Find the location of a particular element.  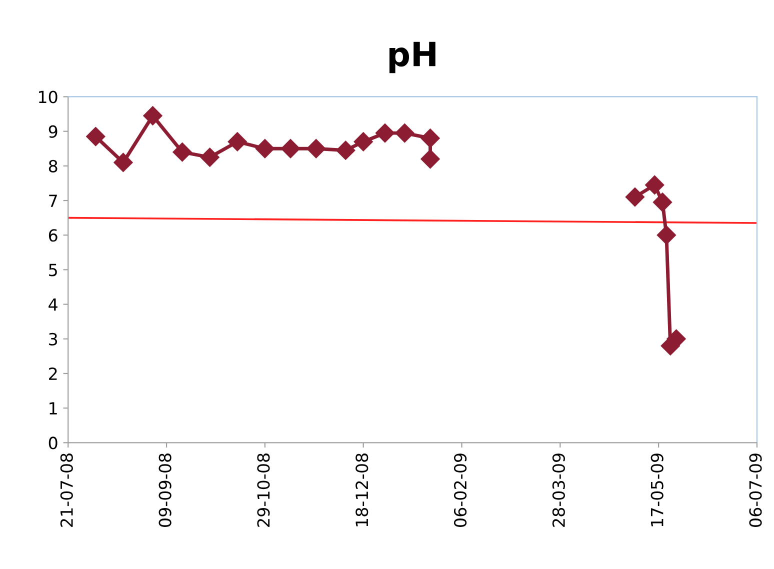

y-tick-label: 7 is located at coordinates (53, 200).